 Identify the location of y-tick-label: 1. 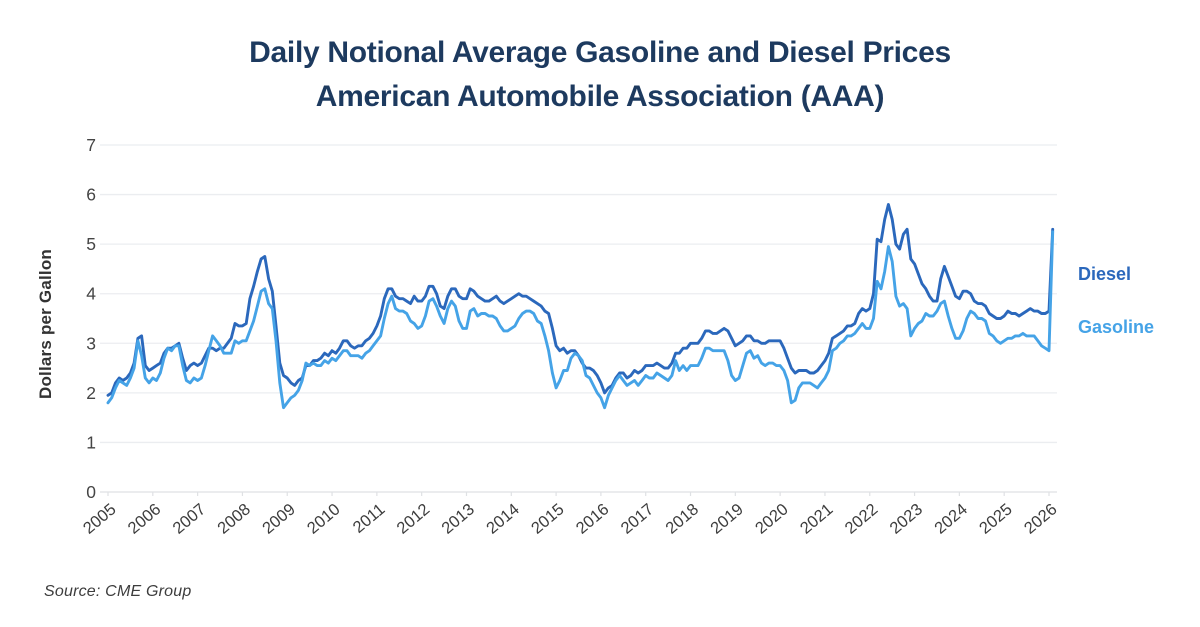
(91, 442).